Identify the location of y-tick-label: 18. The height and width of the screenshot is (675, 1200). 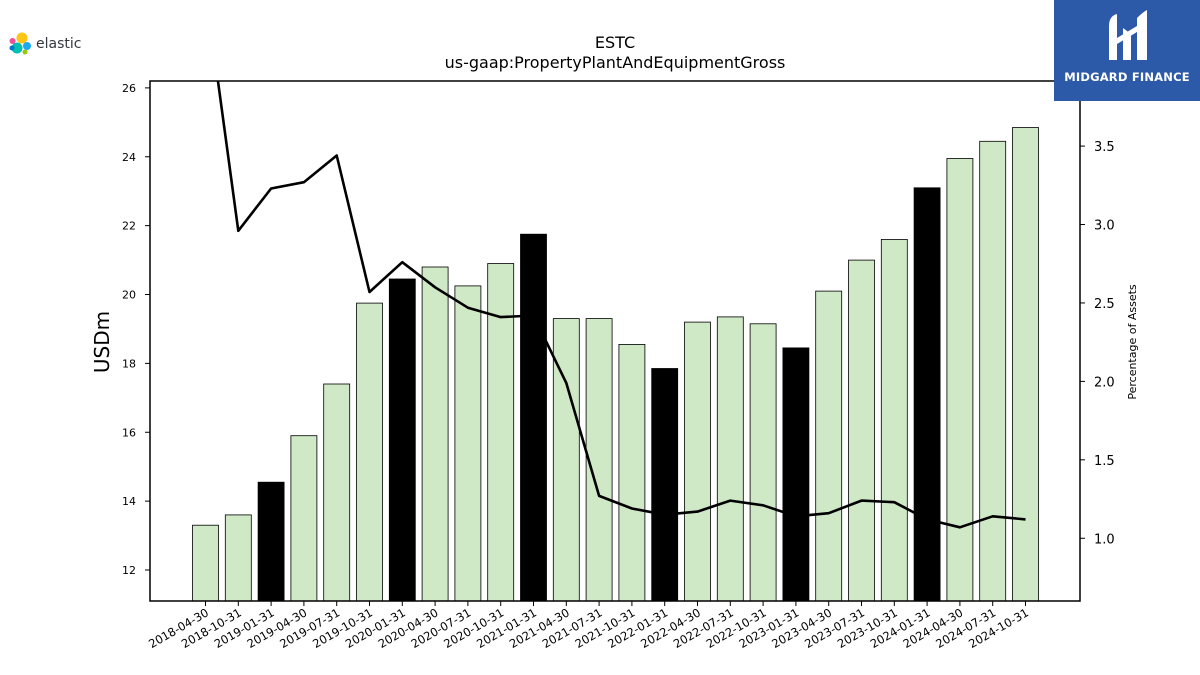
(129, 363).